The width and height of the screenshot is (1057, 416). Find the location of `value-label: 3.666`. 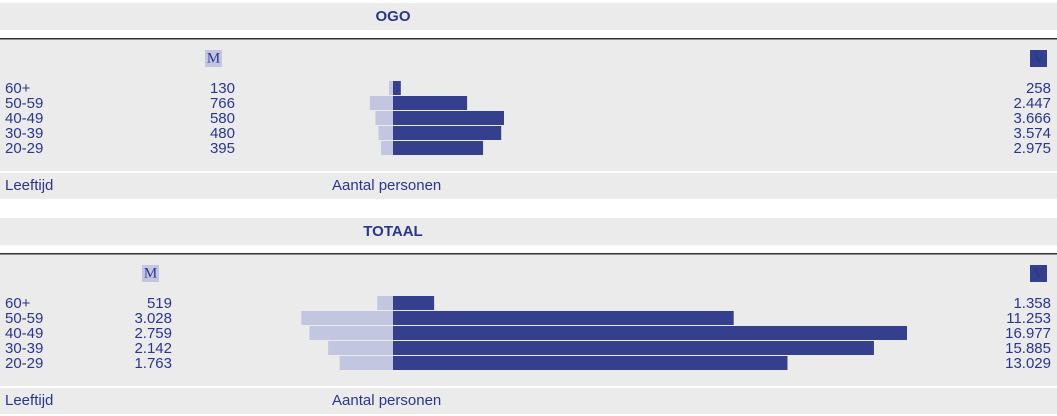

value-label: 3.666 is located at coordinates (1032, 118).